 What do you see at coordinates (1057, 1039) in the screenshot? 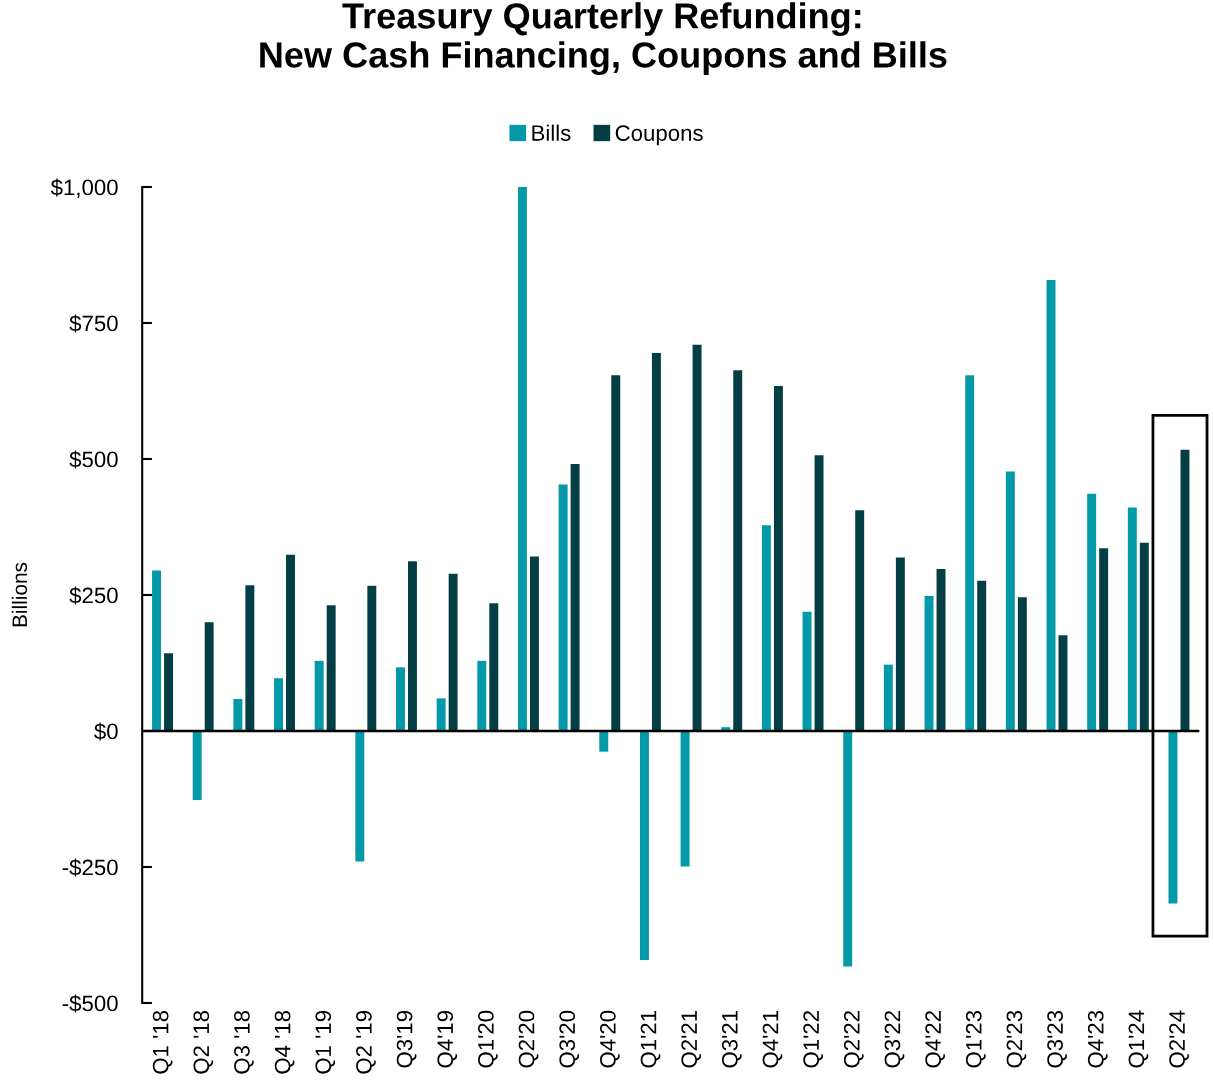
I see `x-tick-label: Q3'23` at bounding box center [1057, 1039].